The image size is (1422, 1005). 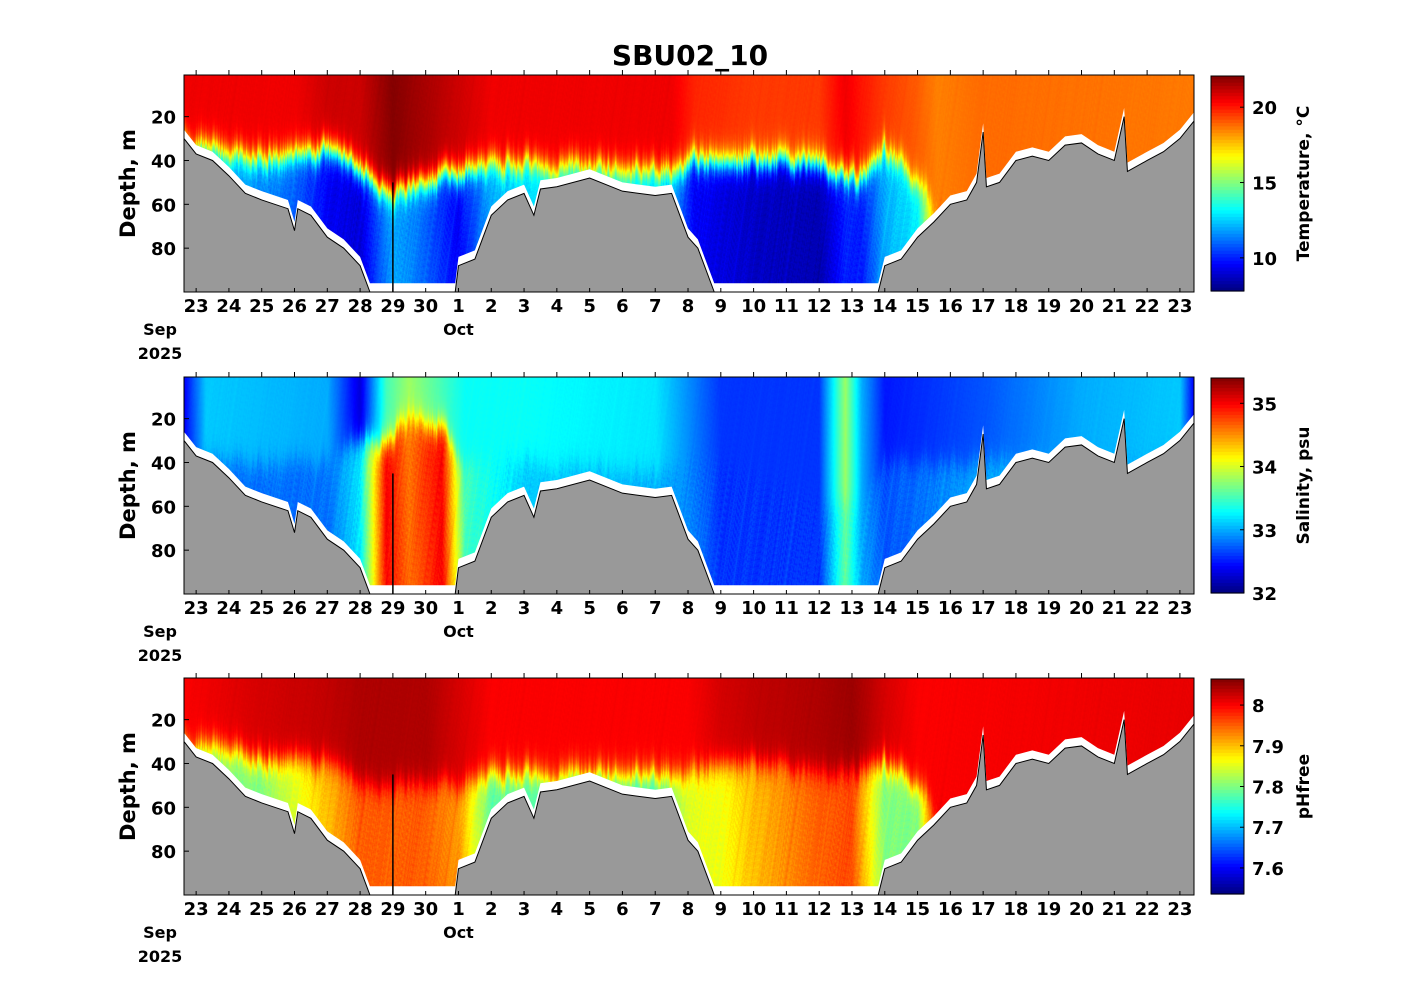 I want to click on x-tick-label: 19, so click(x=1048, y=909).